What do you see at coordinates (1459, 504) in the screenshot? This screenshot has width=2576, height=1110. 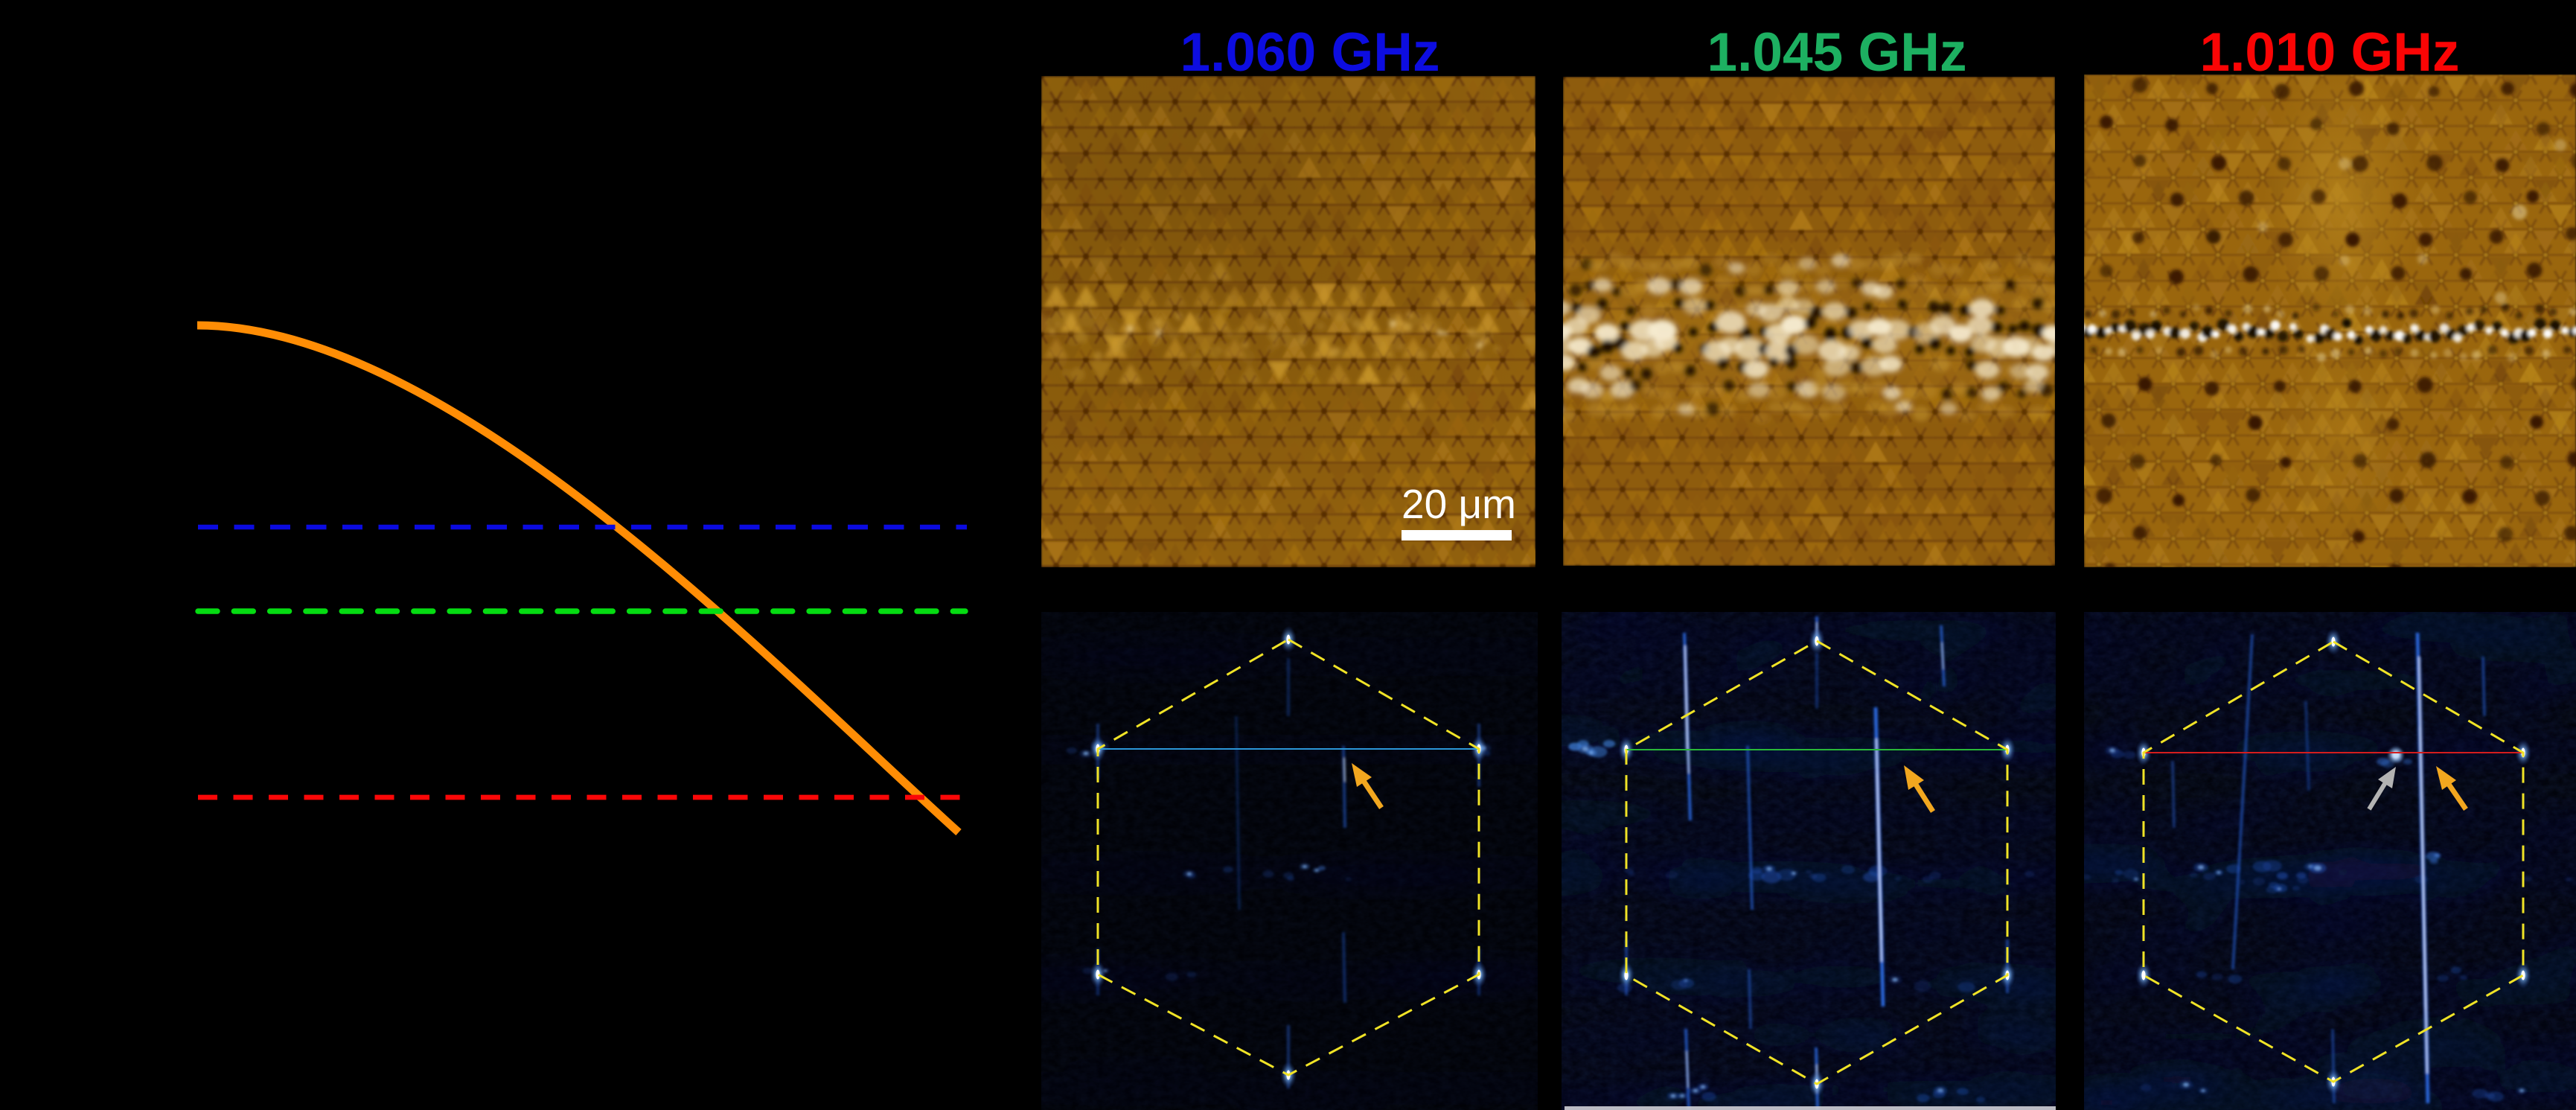 I see `svg-text: 20 μm` at bounding box center [1459, 504].